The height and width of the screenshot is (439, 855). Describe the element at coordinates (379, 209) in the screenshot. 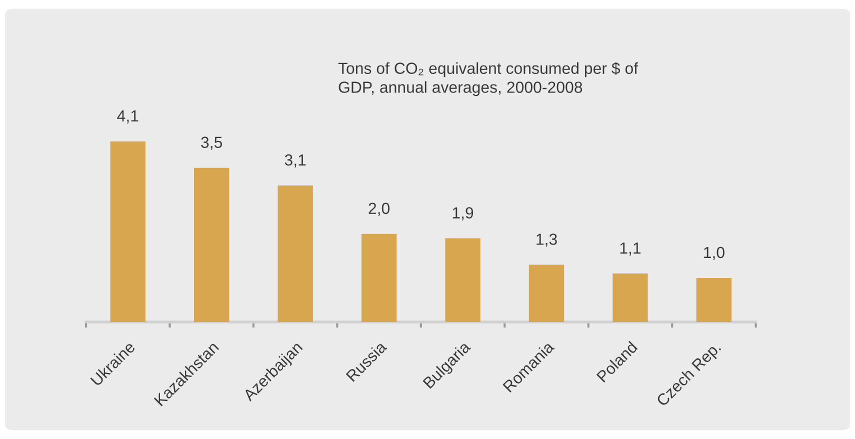

I see `data-label: 2,0` at that location.